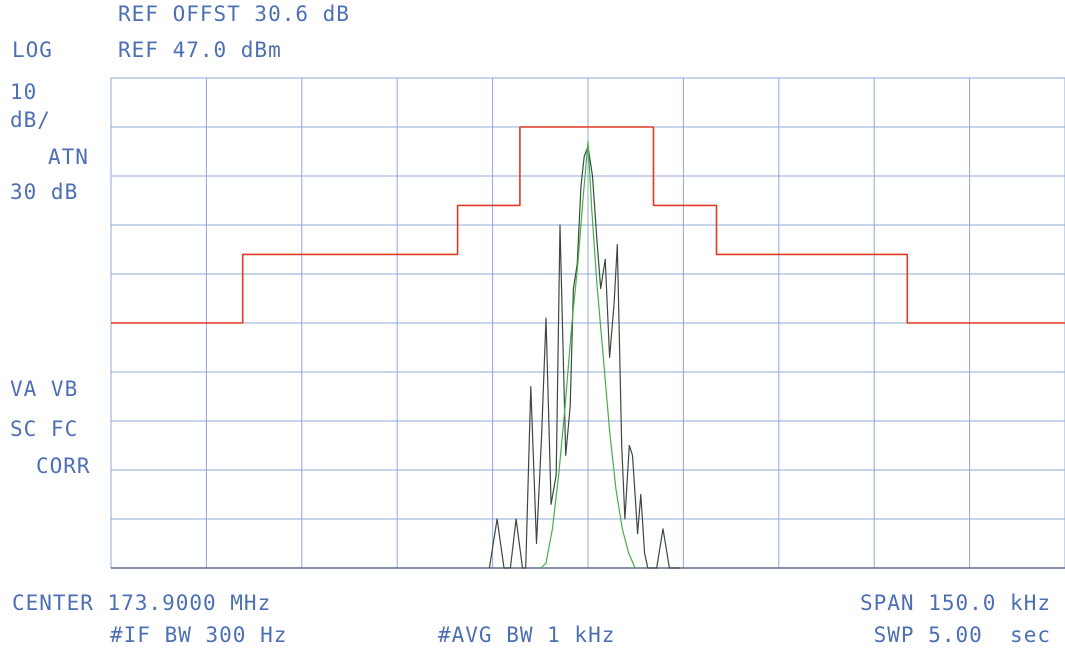 This screenshot has height=650, width=1065. Describe the element at coordinates (44, 389) in the screenshot. I see `flags-va-vb: VA VB` at that location.